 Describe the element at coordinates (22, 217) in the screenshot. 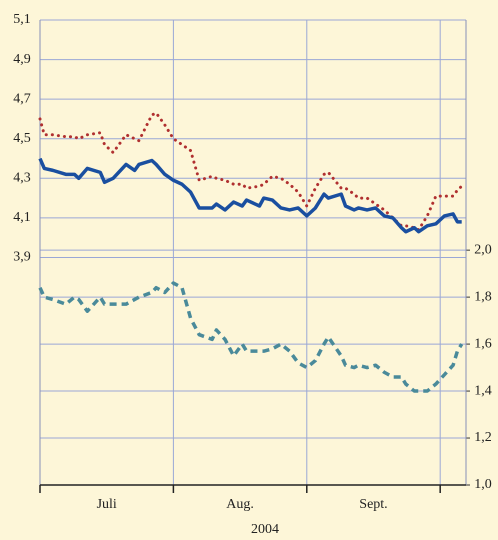

I see `y-tick-label: 4,1` at that location.